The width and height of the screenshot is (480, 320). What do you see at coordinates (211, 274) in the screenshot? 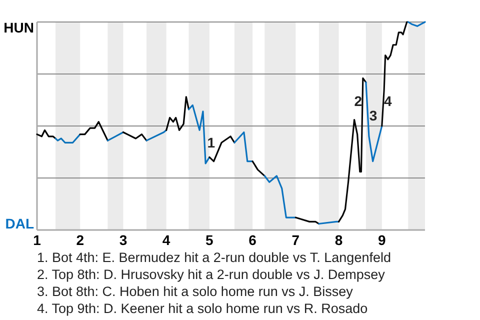
I see `text: 2. Top 8th: D. Hrusovsky hit a 2-run double vs J. Dempsey` at bounding box center [211, 274].